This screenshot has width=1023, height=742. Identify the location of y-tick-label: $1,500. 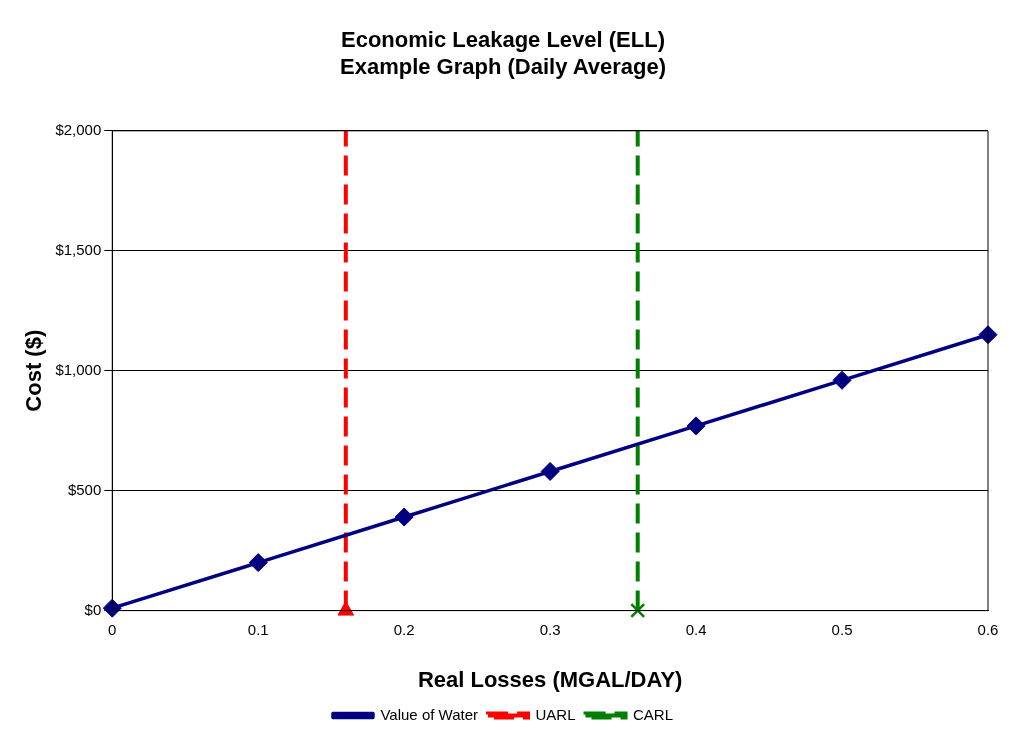
(78, 249).